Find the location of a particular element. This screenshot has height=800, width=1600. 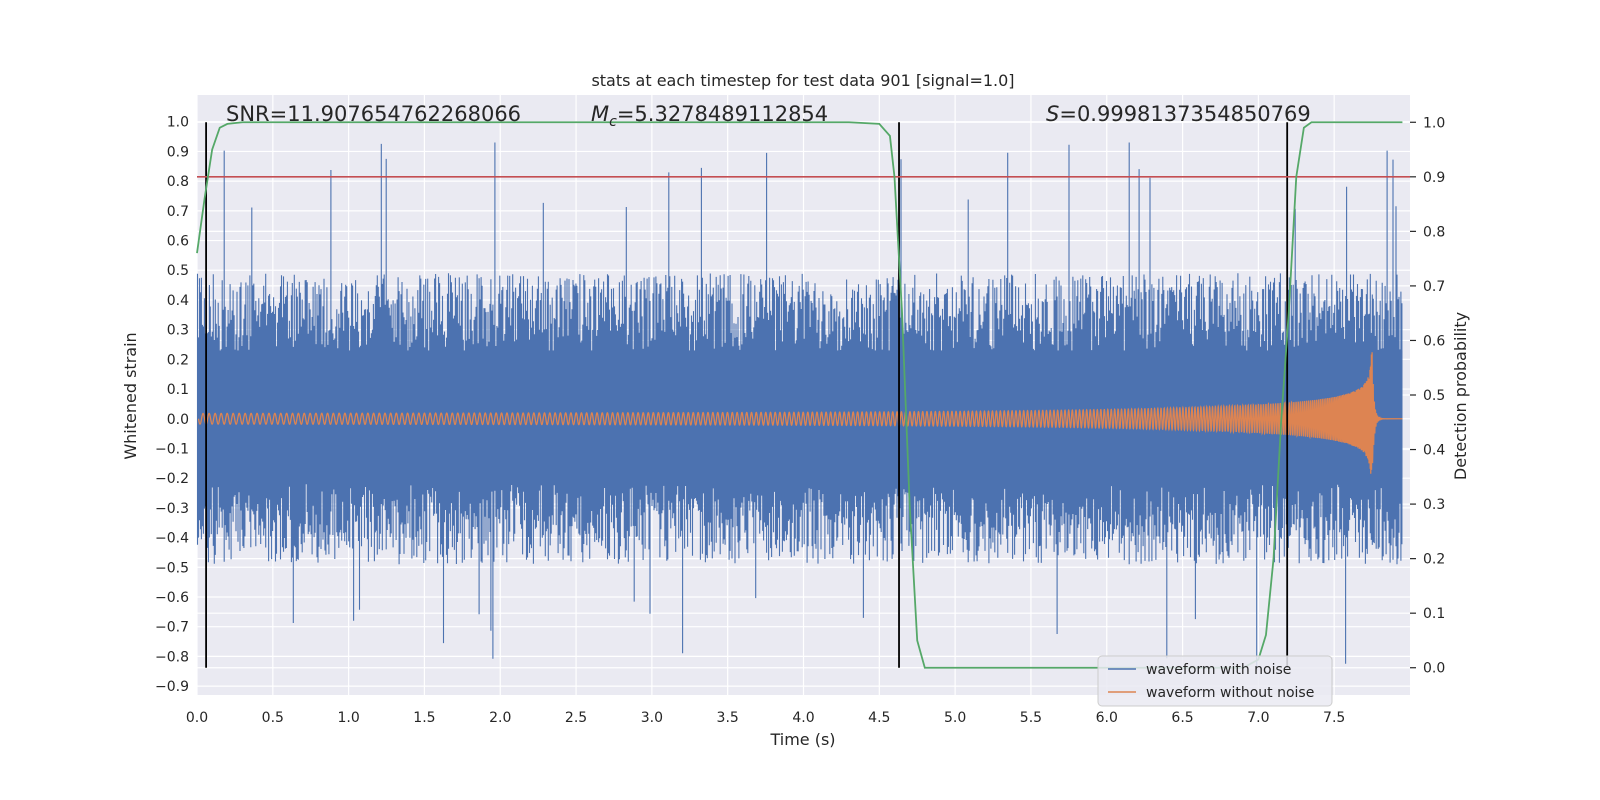

y-left-tick-label: 0.8 is located at coordinates (178, 182).